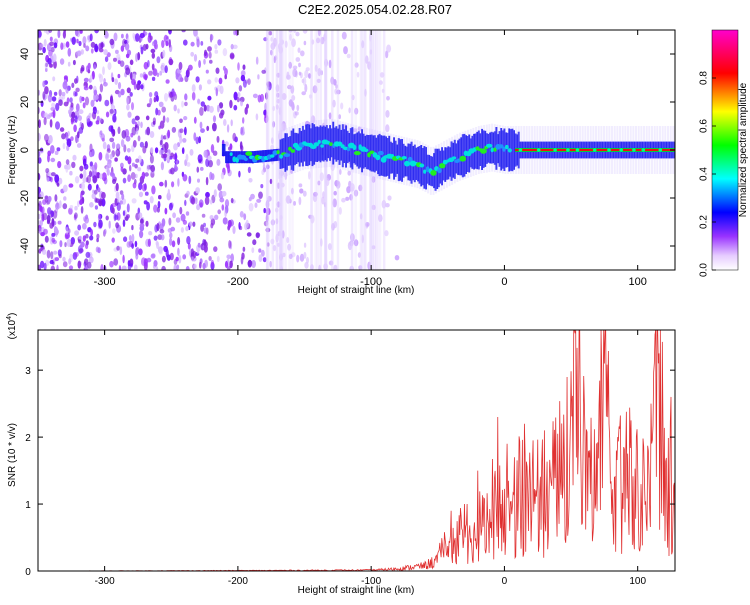 The image size is (750, 605). What do you see at coordinates (637, 581) in the screenshot?
I see `snr-x-tick-label: 100` at bounding box center [637, 581].